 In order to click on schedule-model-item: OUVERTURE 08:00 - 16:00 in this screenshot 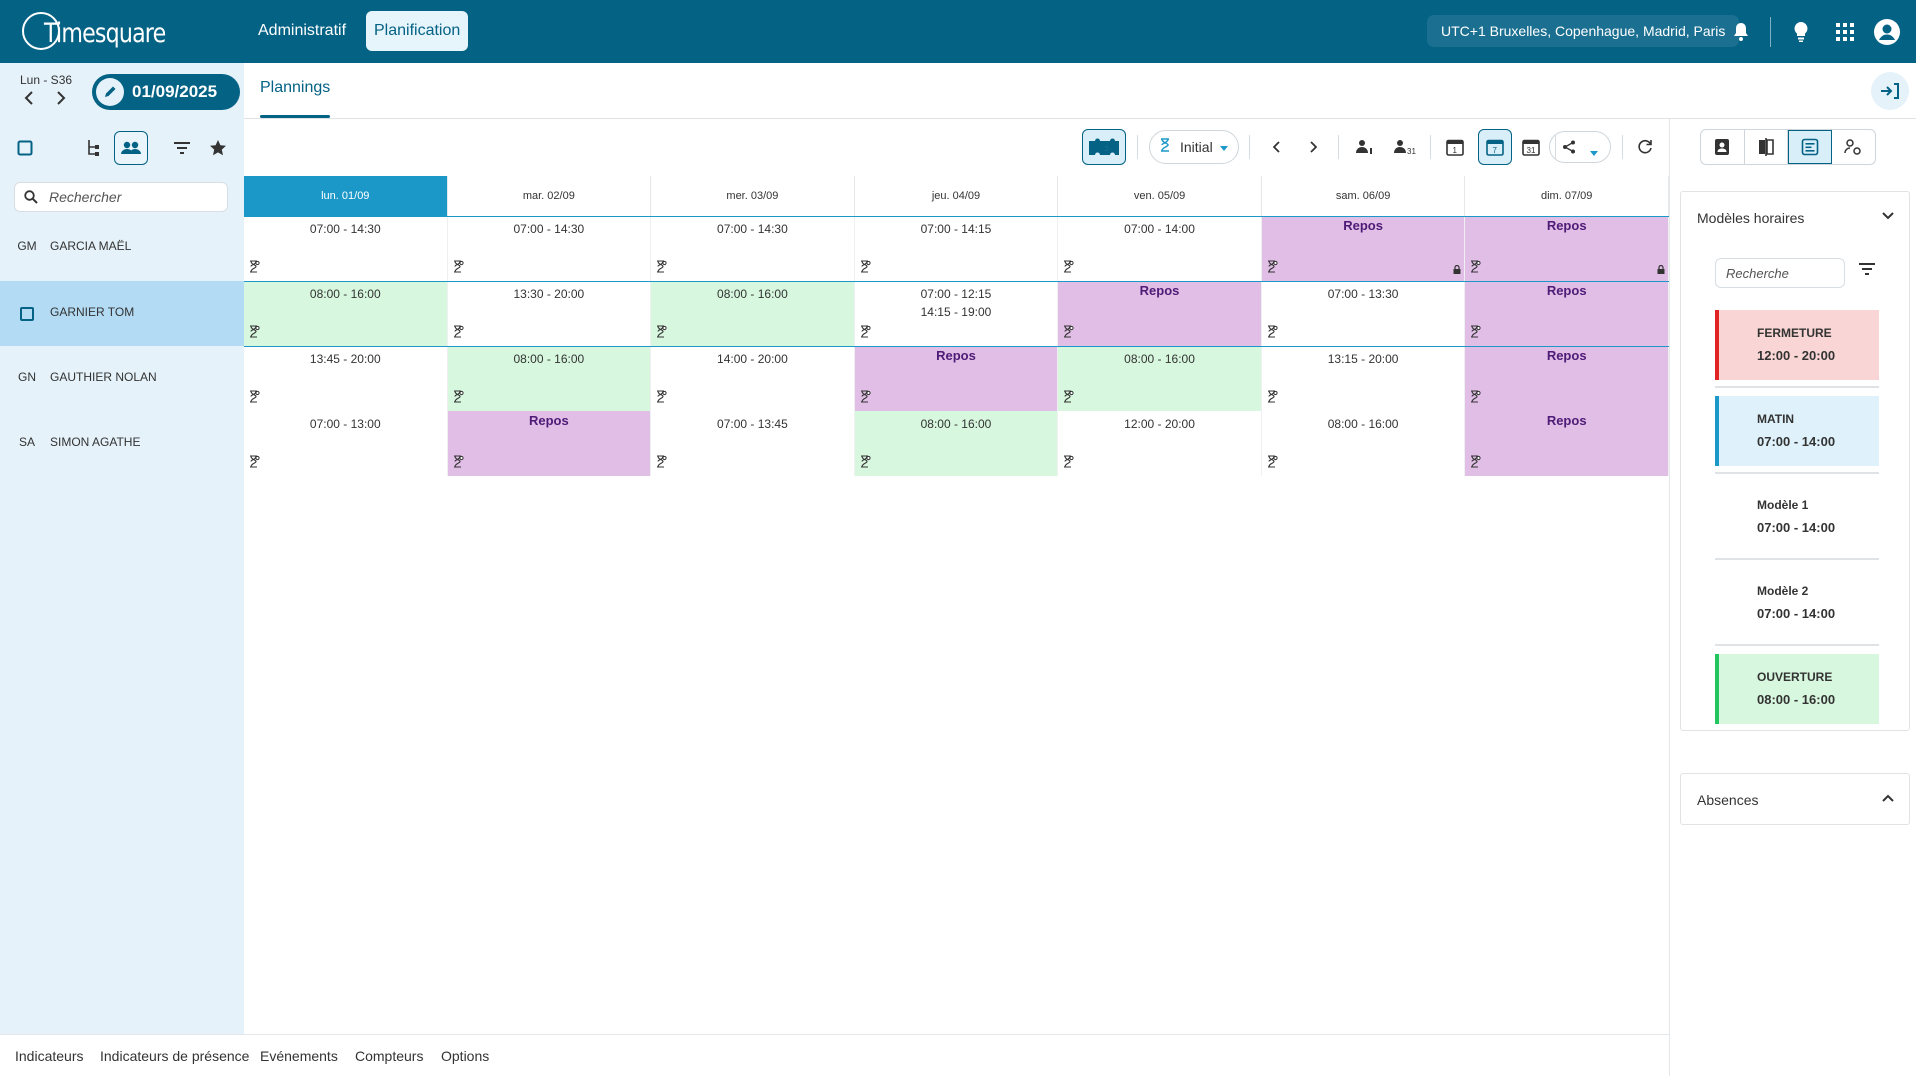, I will do `click(1797, 689)`.